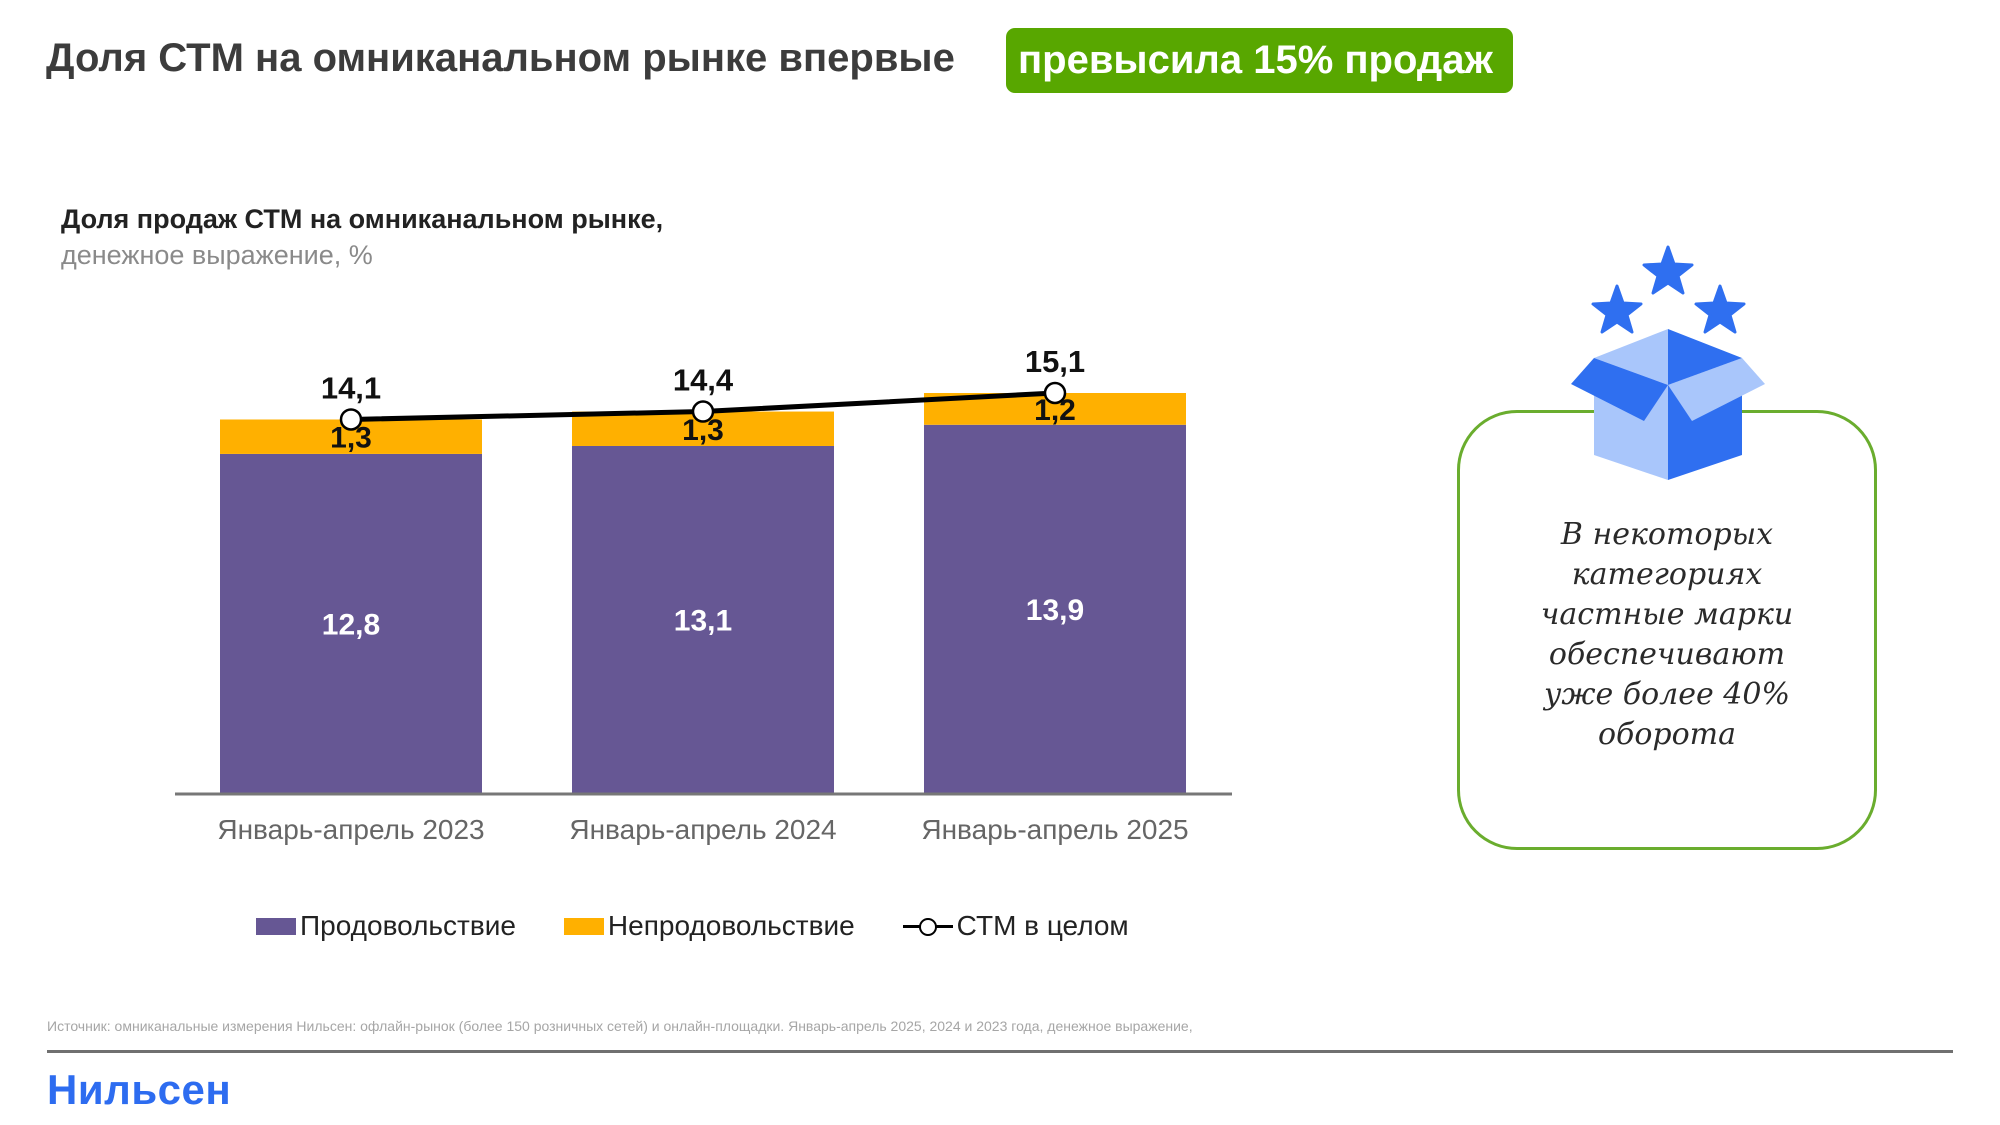 Image resolution: width=2000 pixels, height=1125 pixels. Describe the element at coordinates (351, 387) in the screenshot. I see `data-label-total: 14,1` at that location.